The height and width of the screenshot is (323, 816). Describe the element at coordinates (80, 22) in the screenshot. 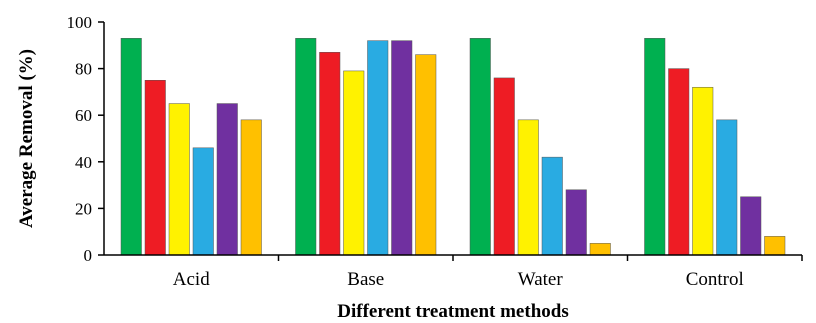

I see `y-tick-label: 100` at that location.